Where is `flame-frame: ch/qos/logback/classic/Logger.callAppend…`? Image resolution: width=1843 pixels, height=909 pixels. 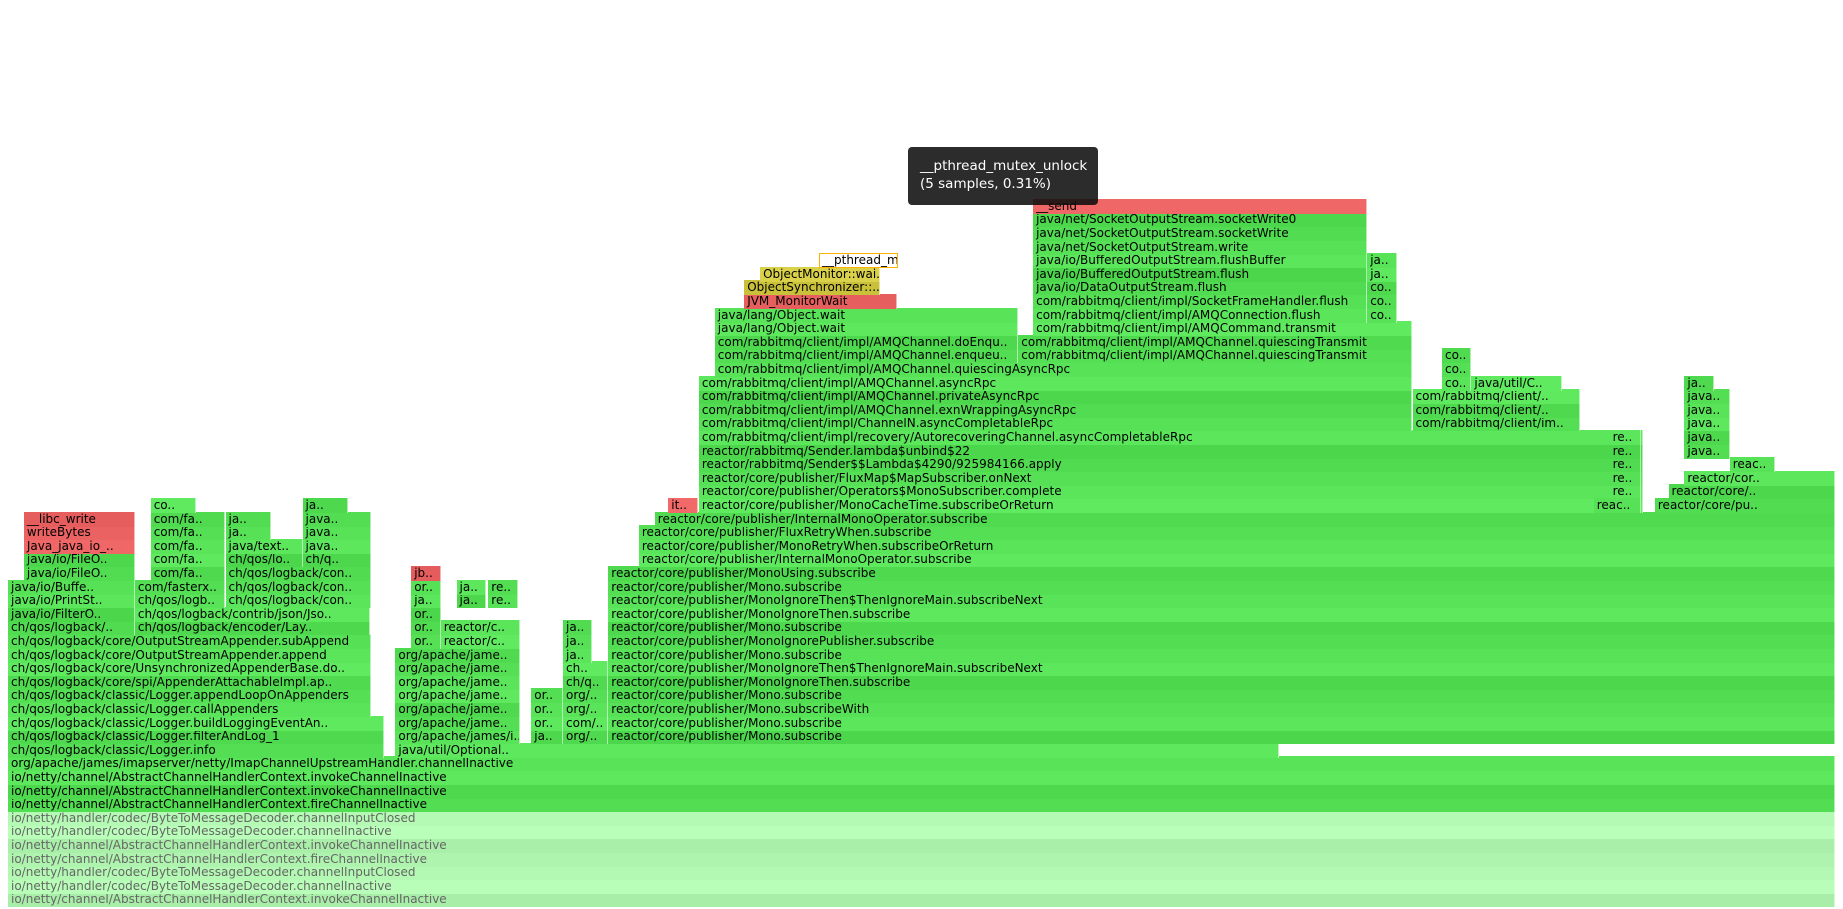 flame-frame: ch/qos/logback/classic/Logger.callAppend… is located at coordinates (189, 709).